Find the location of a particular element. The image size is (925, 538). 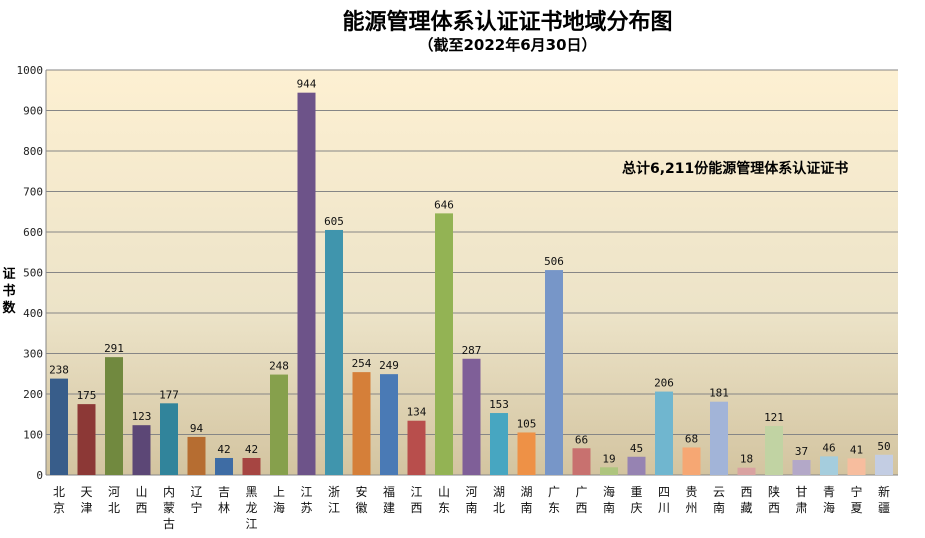

y-tick-label: 400 is located at coordinates (33, 313).